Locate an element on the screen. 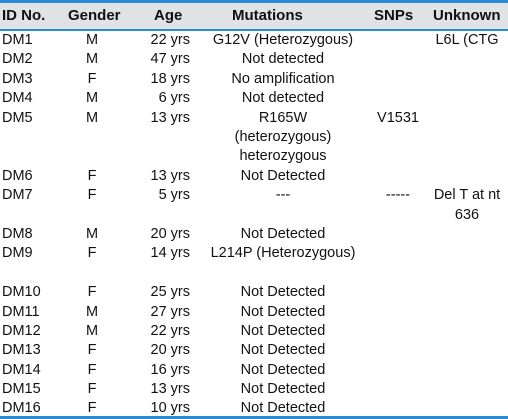 The width and height of the screenshot is (508, 419). cell-age: 47 yrs is located at coordinates (170, 59).